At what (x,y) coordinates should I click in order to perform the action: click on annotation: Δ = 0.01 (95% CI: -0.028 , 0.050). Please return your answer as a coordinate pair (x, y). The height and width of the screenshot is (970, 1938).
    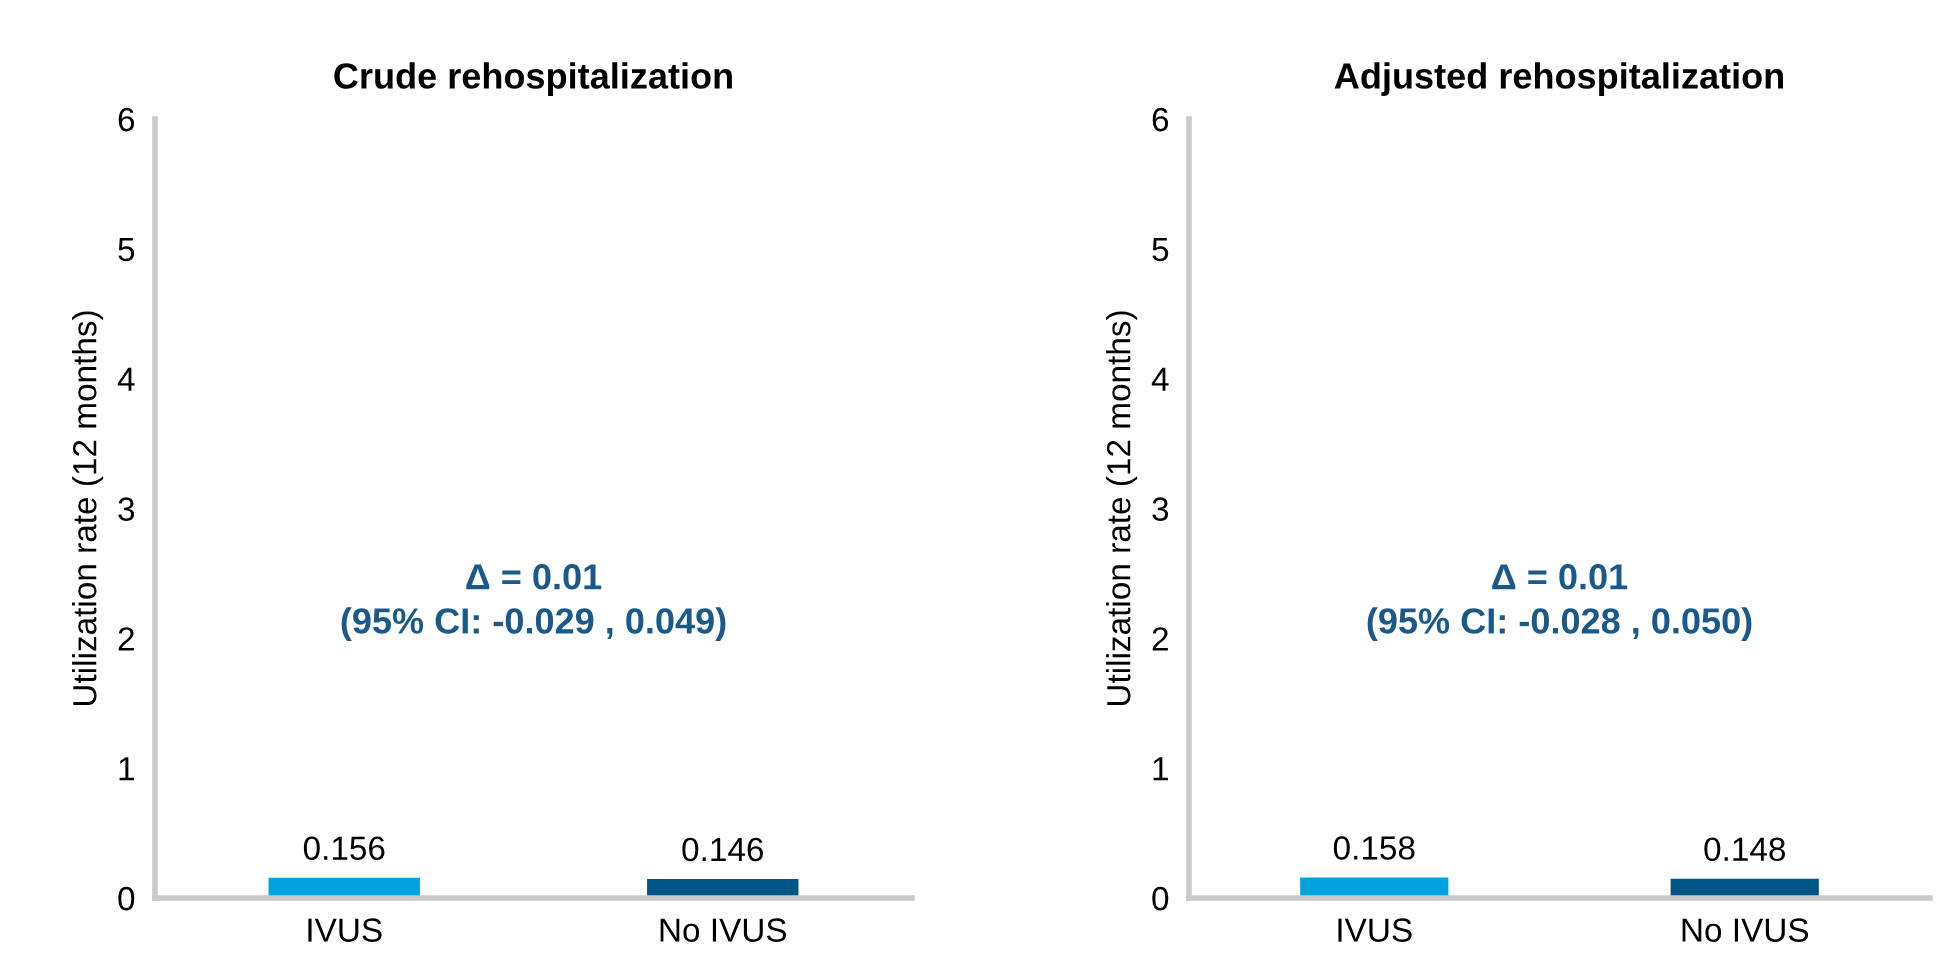
    Looking at the image, I should click on (1559, 602).